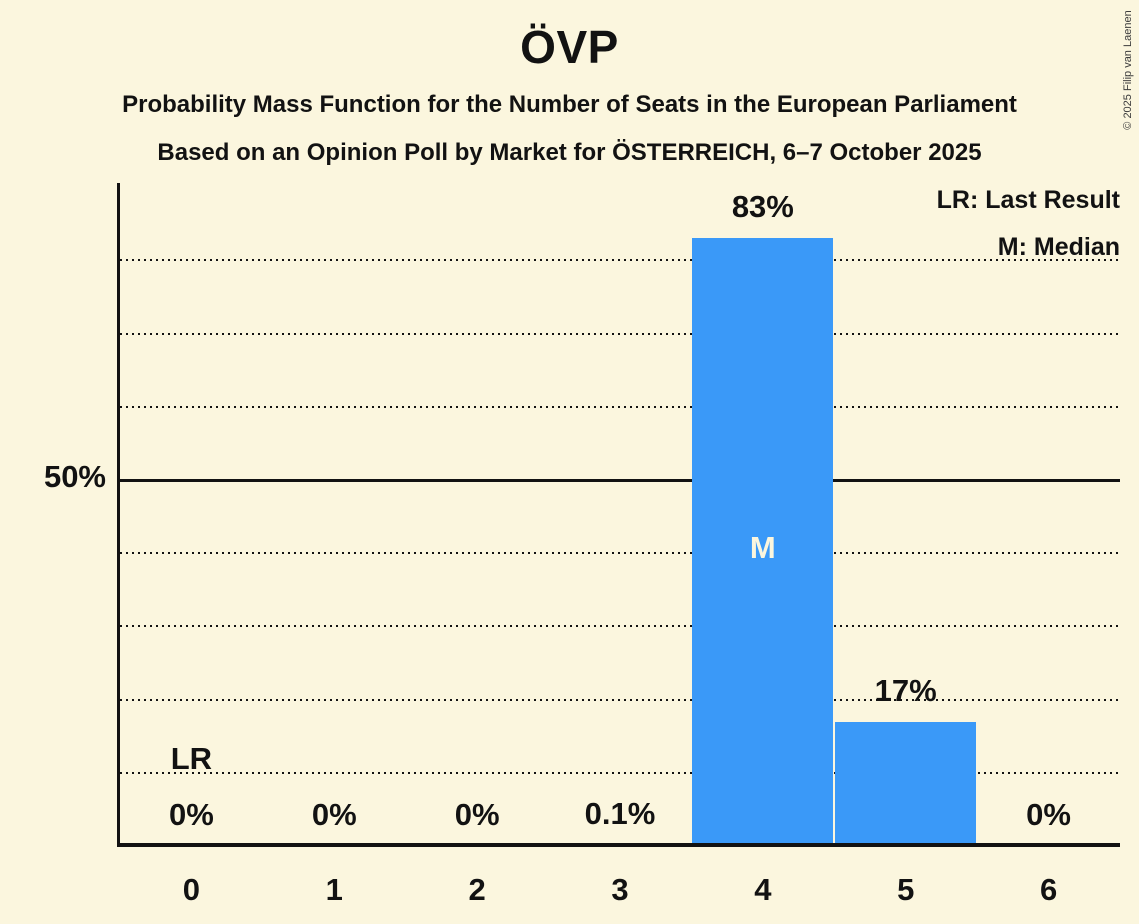  I want to click on x-tick-label-5: 5, so click(906, 889).